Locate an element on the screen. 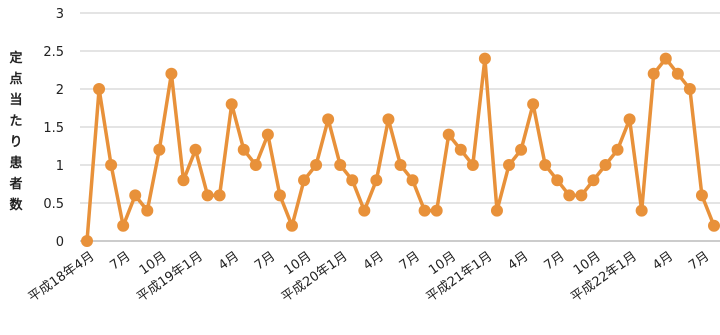 The image size is (720, 335). y-tick-label: 0.5 is located at coordinates (53, 204).